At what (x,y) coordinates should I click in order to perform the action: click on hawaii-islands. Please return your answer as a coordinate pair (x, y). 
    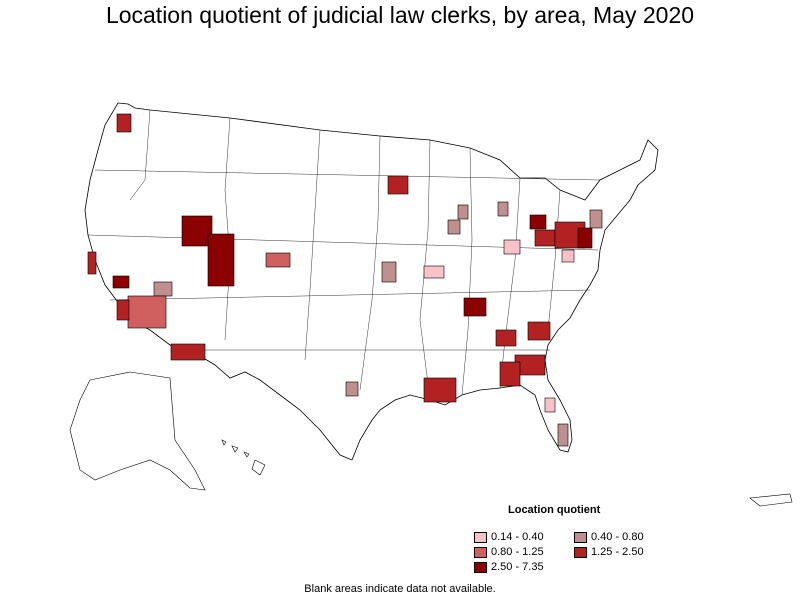
    Looking at the image, I should click on (243, 457).